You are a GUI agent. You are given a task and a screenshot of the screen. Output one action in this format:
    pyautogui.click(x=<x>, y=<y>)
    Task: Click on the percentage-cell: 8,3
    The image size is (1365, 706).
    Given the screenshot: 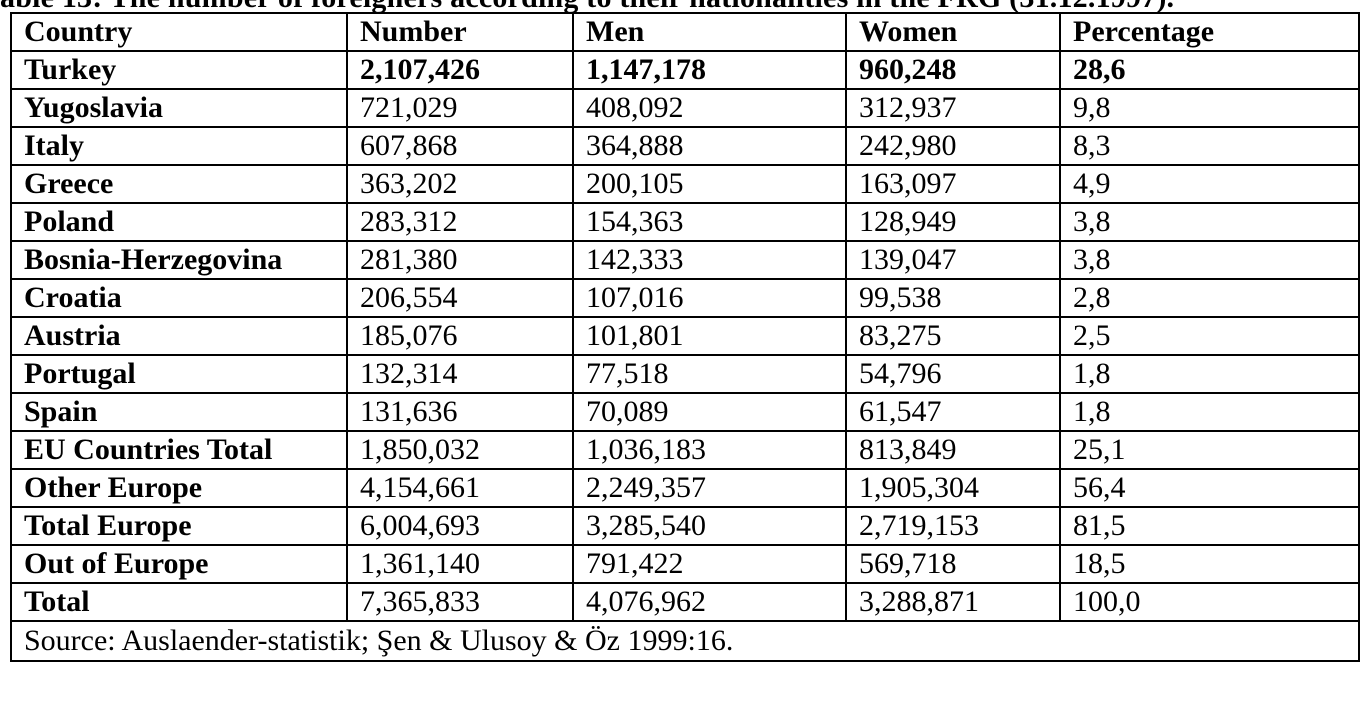 What is the action you would take?
    pyautogui.click(x=1209, y=146)
    